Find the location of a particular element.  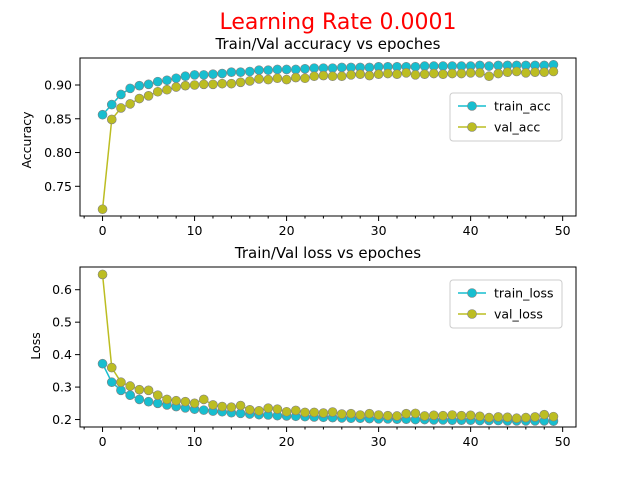

loss-y-tick-label: 0.6 is located at coordinates (62, 289).